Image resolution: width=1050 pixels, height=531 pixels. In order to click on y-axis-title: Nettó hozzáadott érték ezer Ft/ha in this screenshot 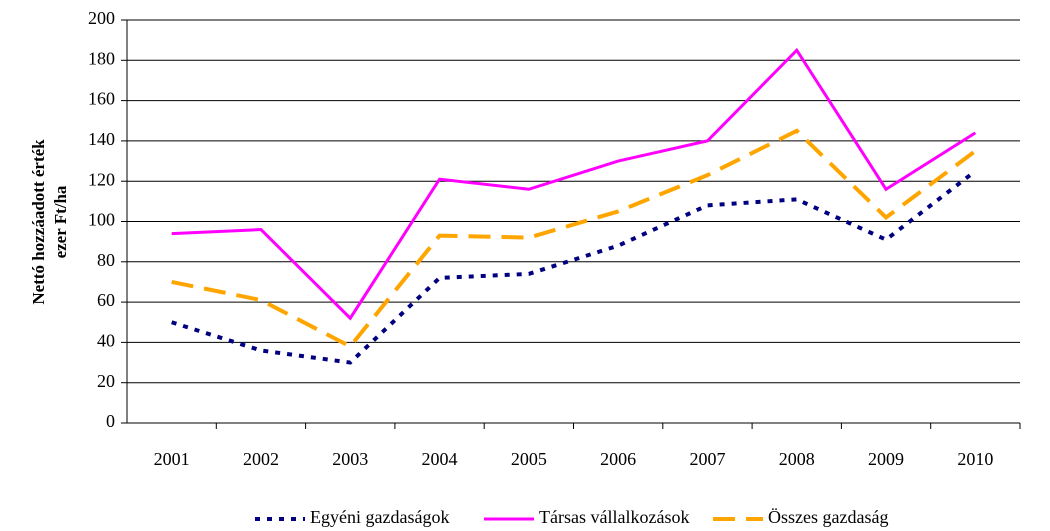, I will do `click(49, 222)`.